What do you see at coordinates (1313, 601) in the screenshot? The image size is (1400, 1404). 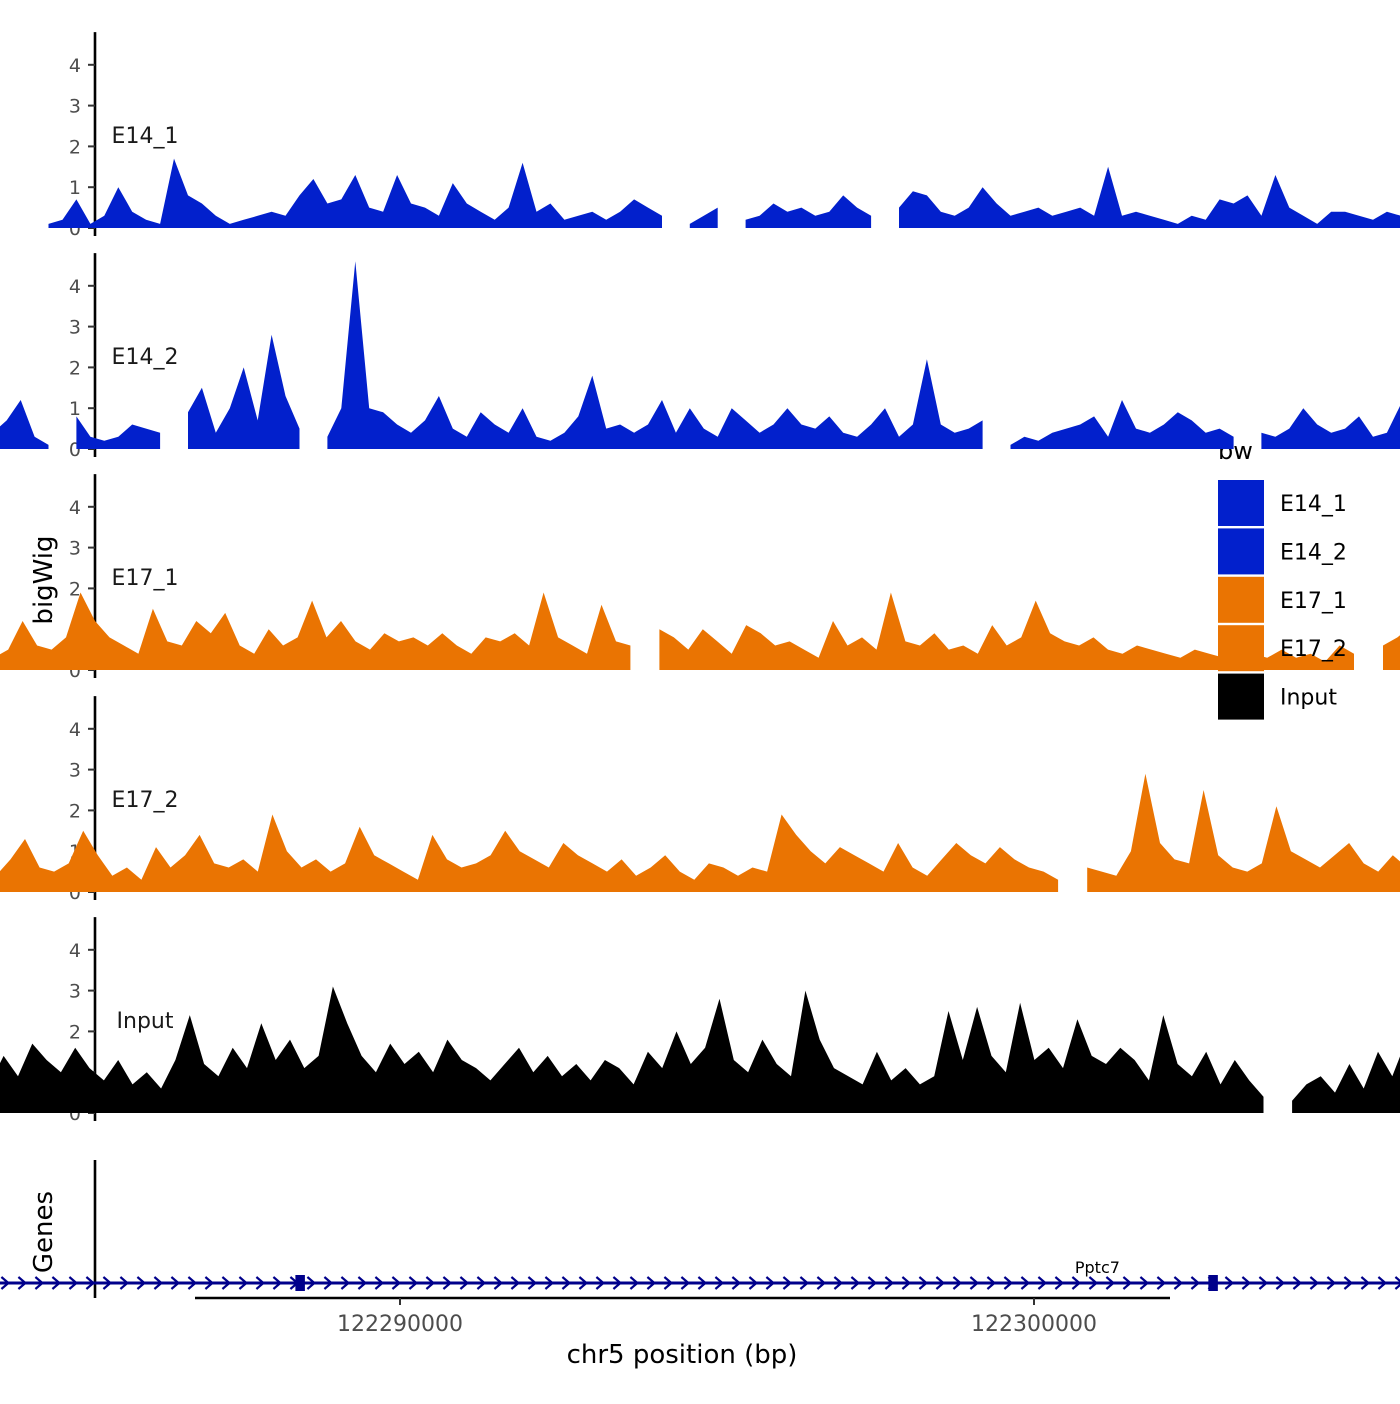 I see `legend-label-e17_1: E17_1` at bounding box center [1313, 601].